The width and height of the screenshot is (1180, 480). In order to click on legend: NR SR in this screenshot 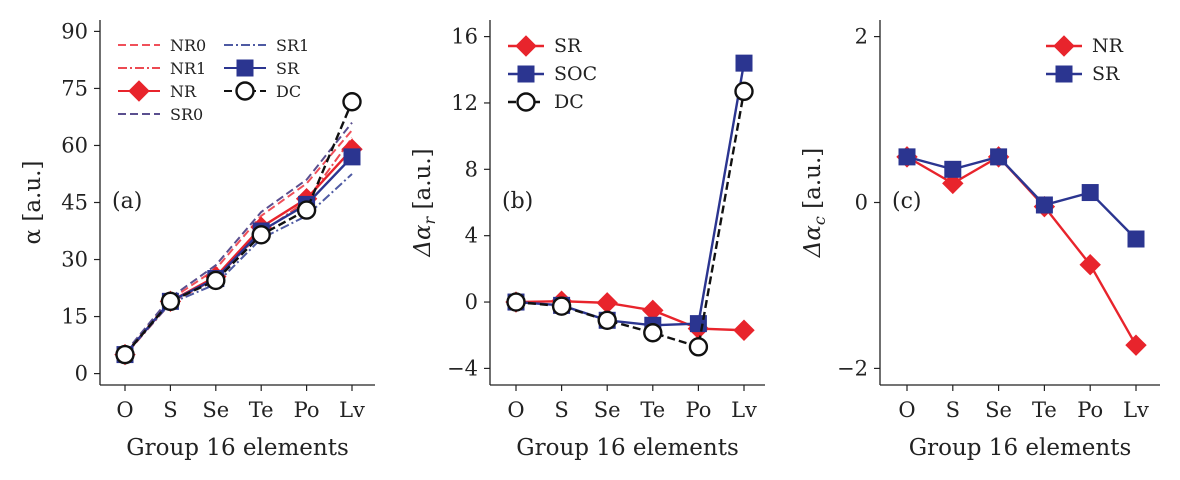, I will do `click(1085, 60)`.